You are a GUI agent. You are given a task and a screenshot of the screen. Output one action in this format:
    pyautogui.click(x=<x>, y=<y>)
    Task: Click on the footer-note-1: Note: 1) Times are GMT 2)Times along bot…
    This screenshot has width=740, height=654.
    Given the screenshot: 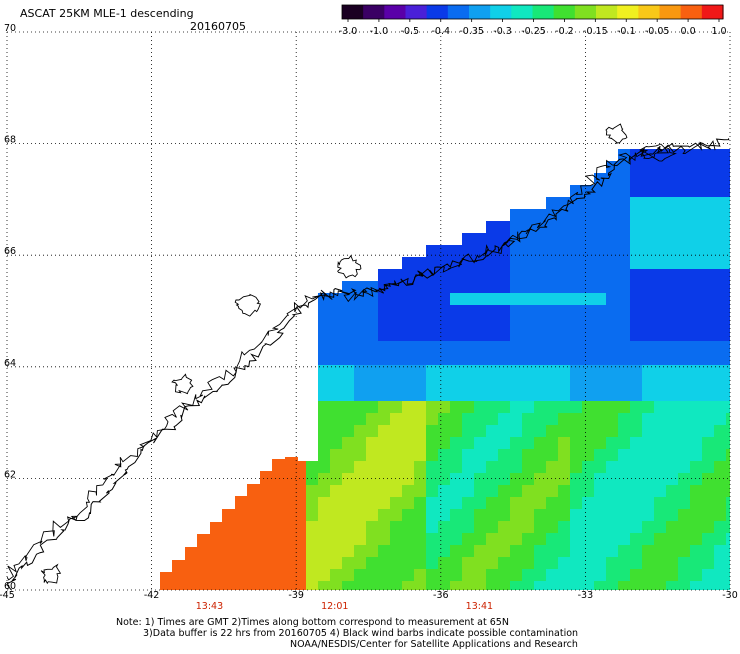 What is the action you would take?
    pyautogui.click(x=312, y=622)
    